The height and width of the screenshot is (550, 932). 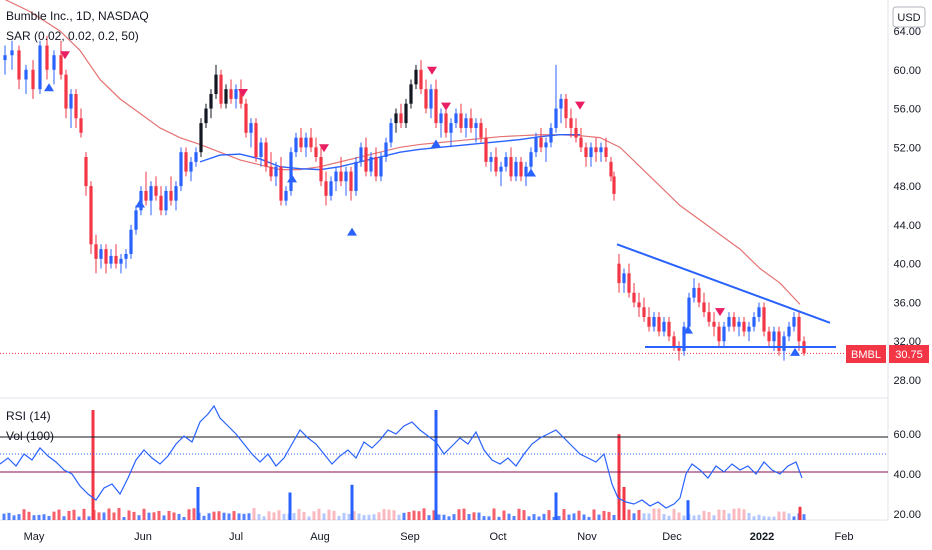 I want to click on price-tick-label: 52.00, so click(x=907, y=148).